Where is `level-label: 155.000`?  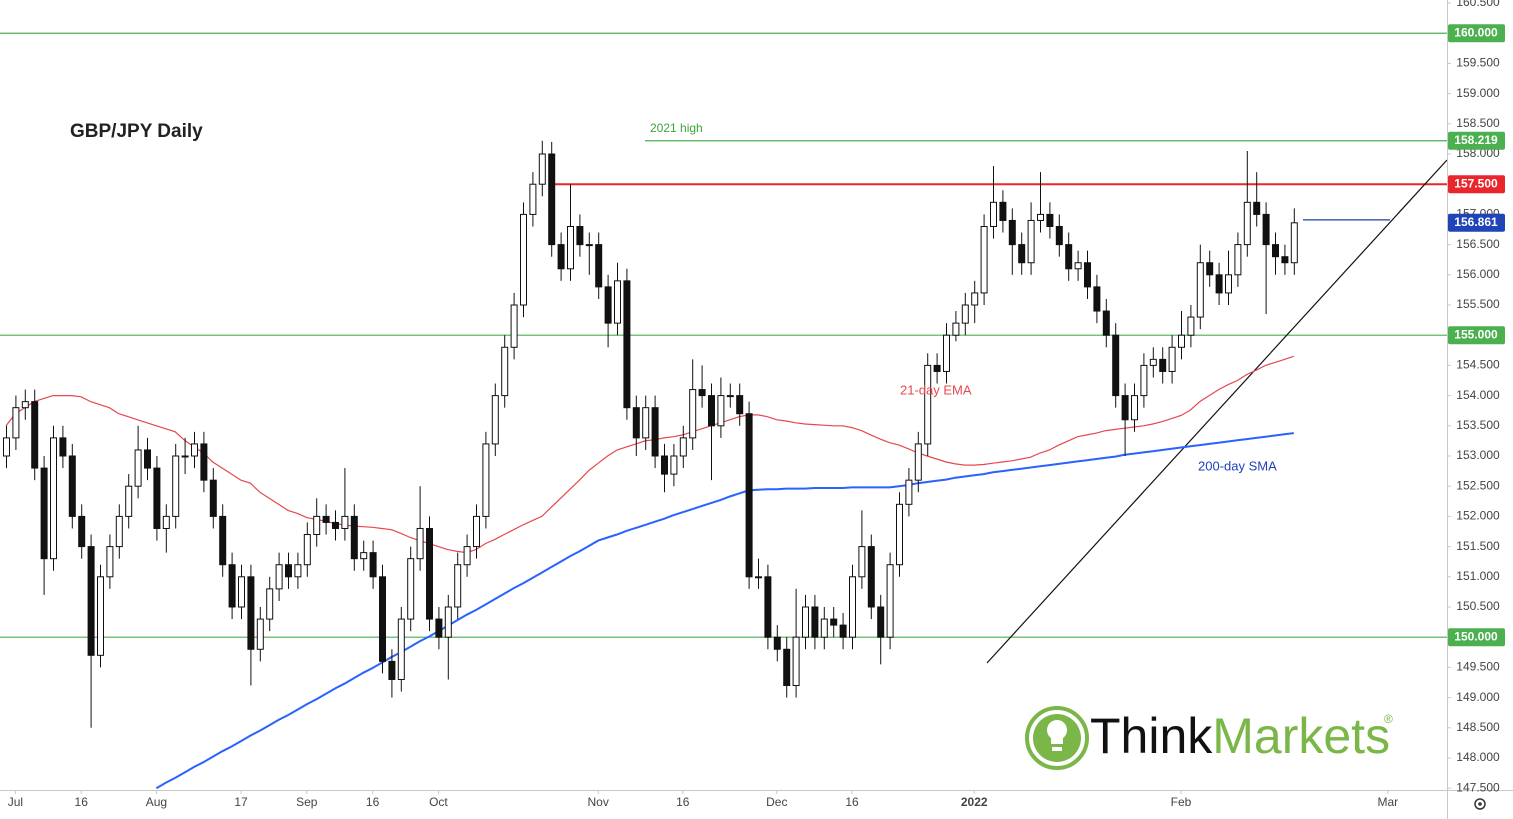
level-label: 155.000 is located at coordinates (1476, 334).